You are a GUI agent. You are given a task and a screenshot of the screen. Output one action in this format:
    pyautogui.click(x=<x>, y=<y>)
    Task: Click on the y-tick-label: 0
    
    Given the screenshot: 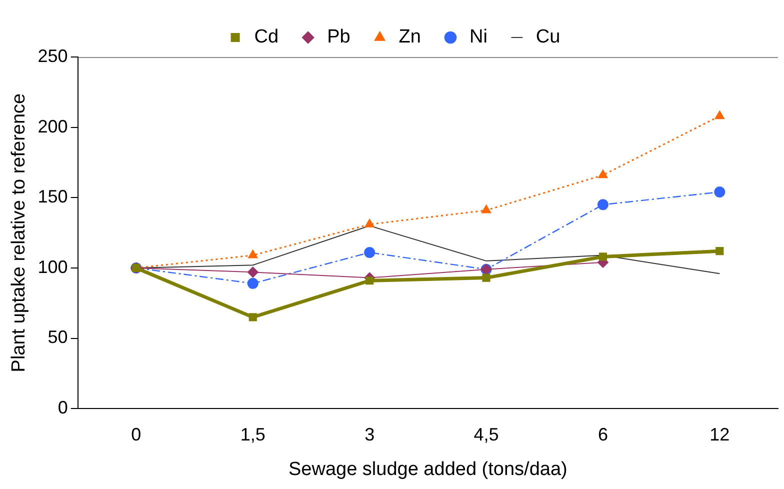 What is the action you would take?
    pyautogui.click(x=63, y=408)
    